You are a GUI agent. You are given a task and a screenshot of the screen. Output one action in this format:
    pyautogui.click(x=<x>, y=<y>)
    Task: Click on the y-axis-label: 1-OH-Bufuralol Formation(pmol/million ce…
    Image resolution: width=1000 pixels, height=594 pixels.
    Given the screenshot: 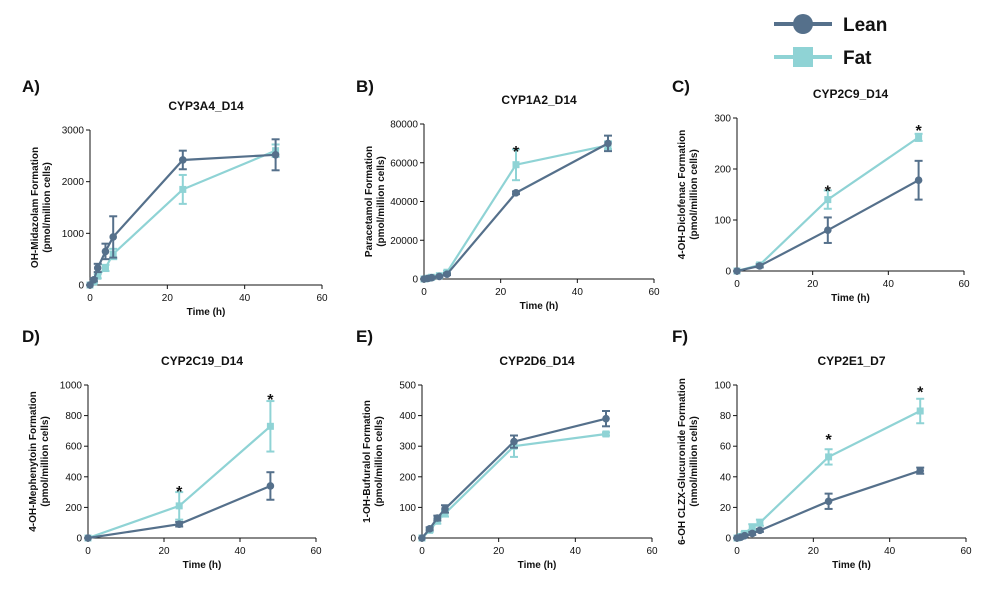 What is the action you would take?
    pyautogui.click(x=373, y=461)
    